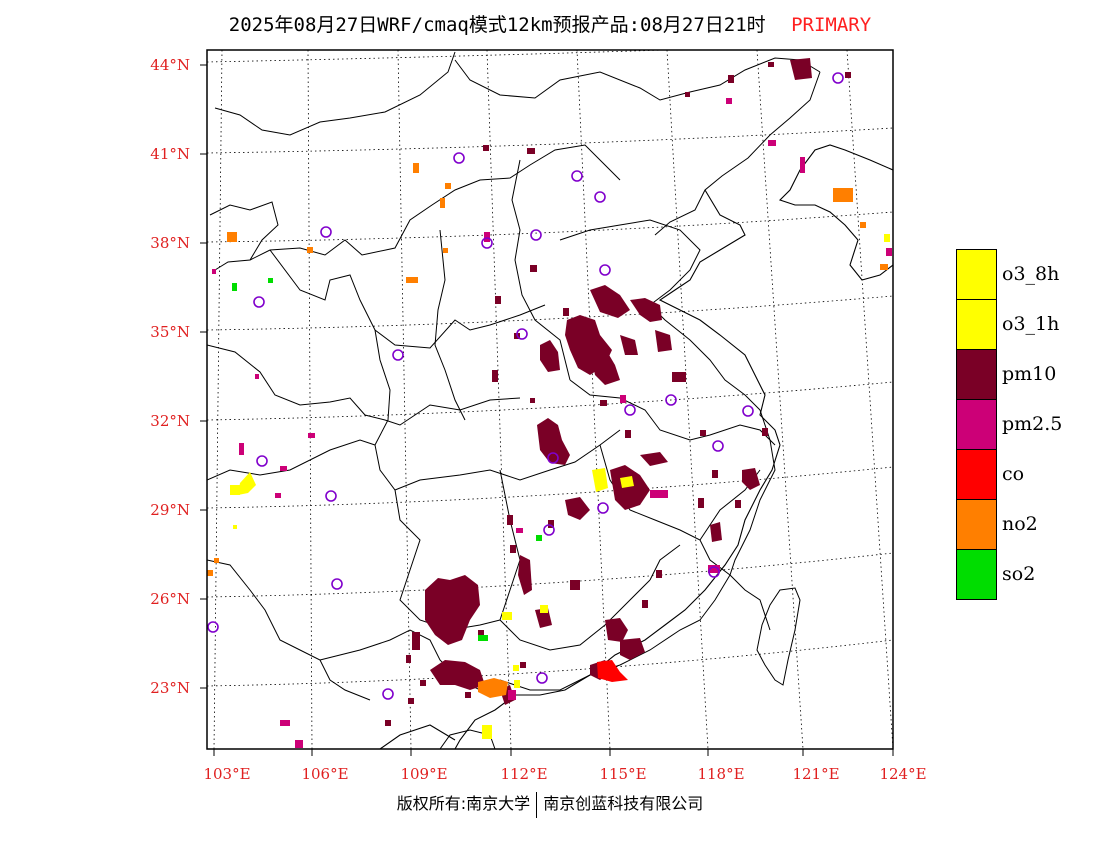 The width and height of the screenshot is (1100, 850). I want to click on lon-label-115: 115°E, so click(623, 774).